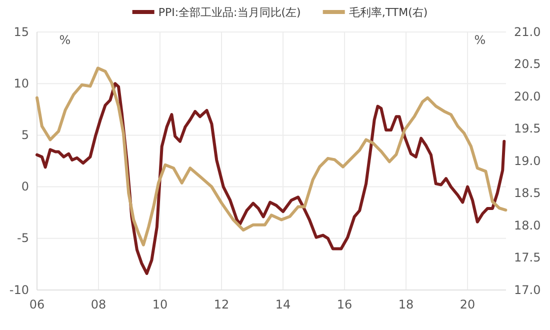 Image resolution: width=550 pixels, height=330 pixels. Describe the element at coordinates (21, 31) in the screenshot. I see `y-tick-label: 15` at that location.